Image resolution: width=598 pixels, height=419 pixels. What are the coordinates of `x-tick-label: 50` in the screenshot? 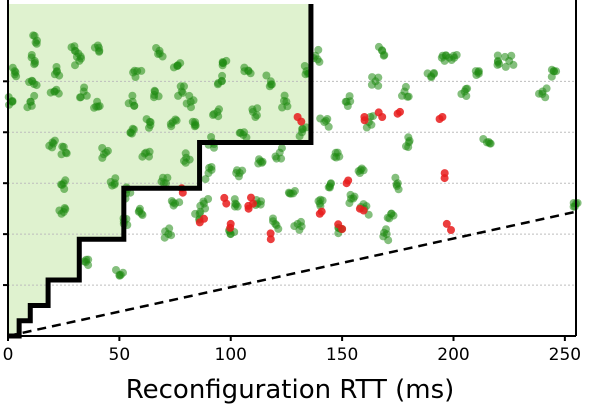 It's located at (120, 355).